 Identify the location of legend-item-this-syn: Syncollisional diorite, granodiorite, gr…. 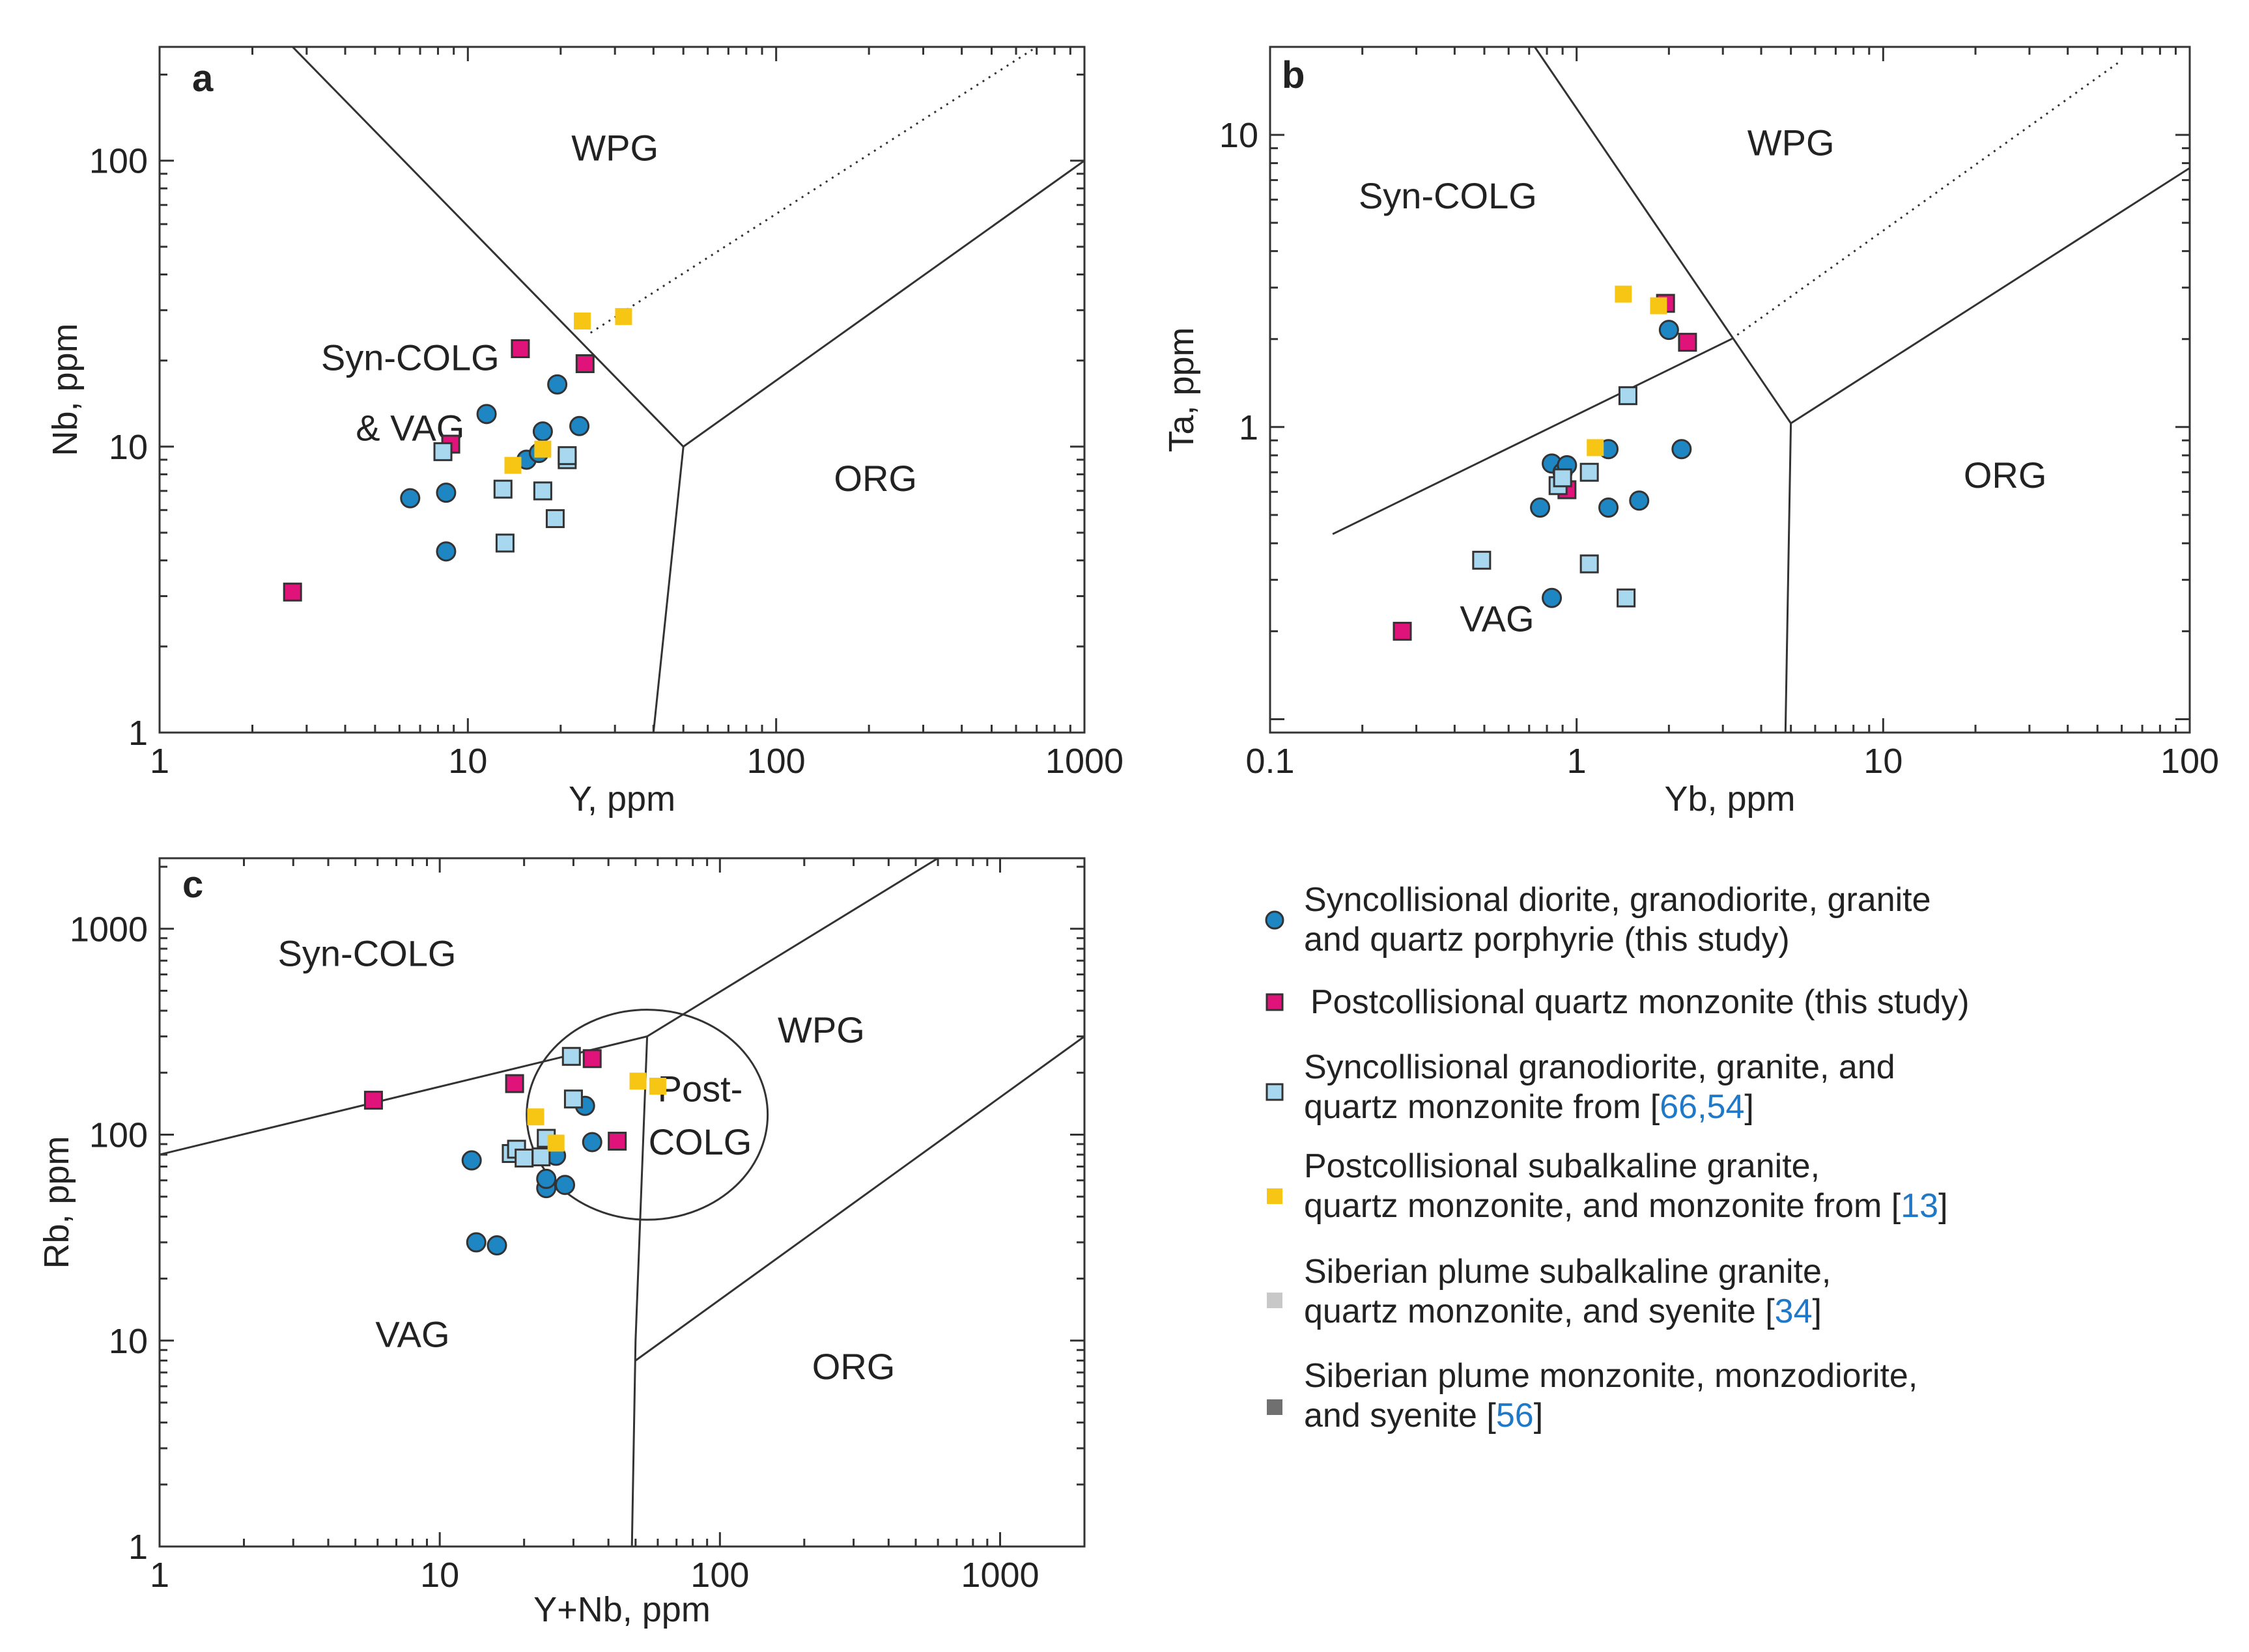
(1598, 920).